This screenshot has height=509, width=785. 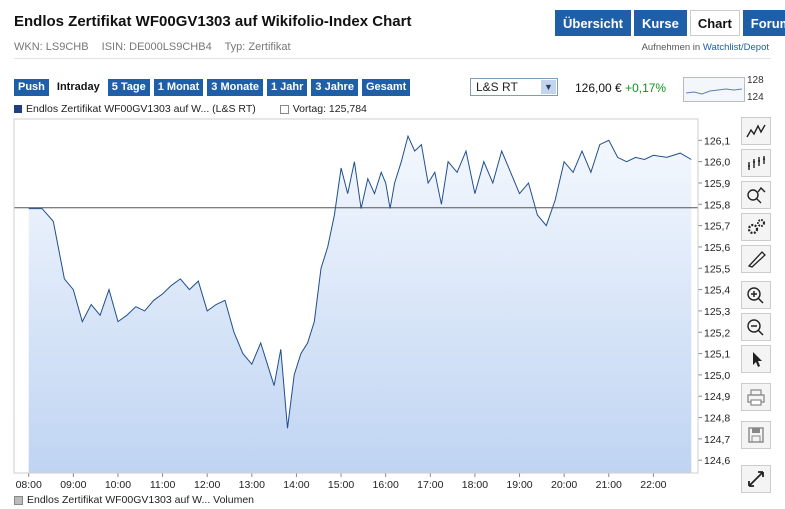 I want to click on type-label: Typ: Zertifikat, so click(x=257, y=47).